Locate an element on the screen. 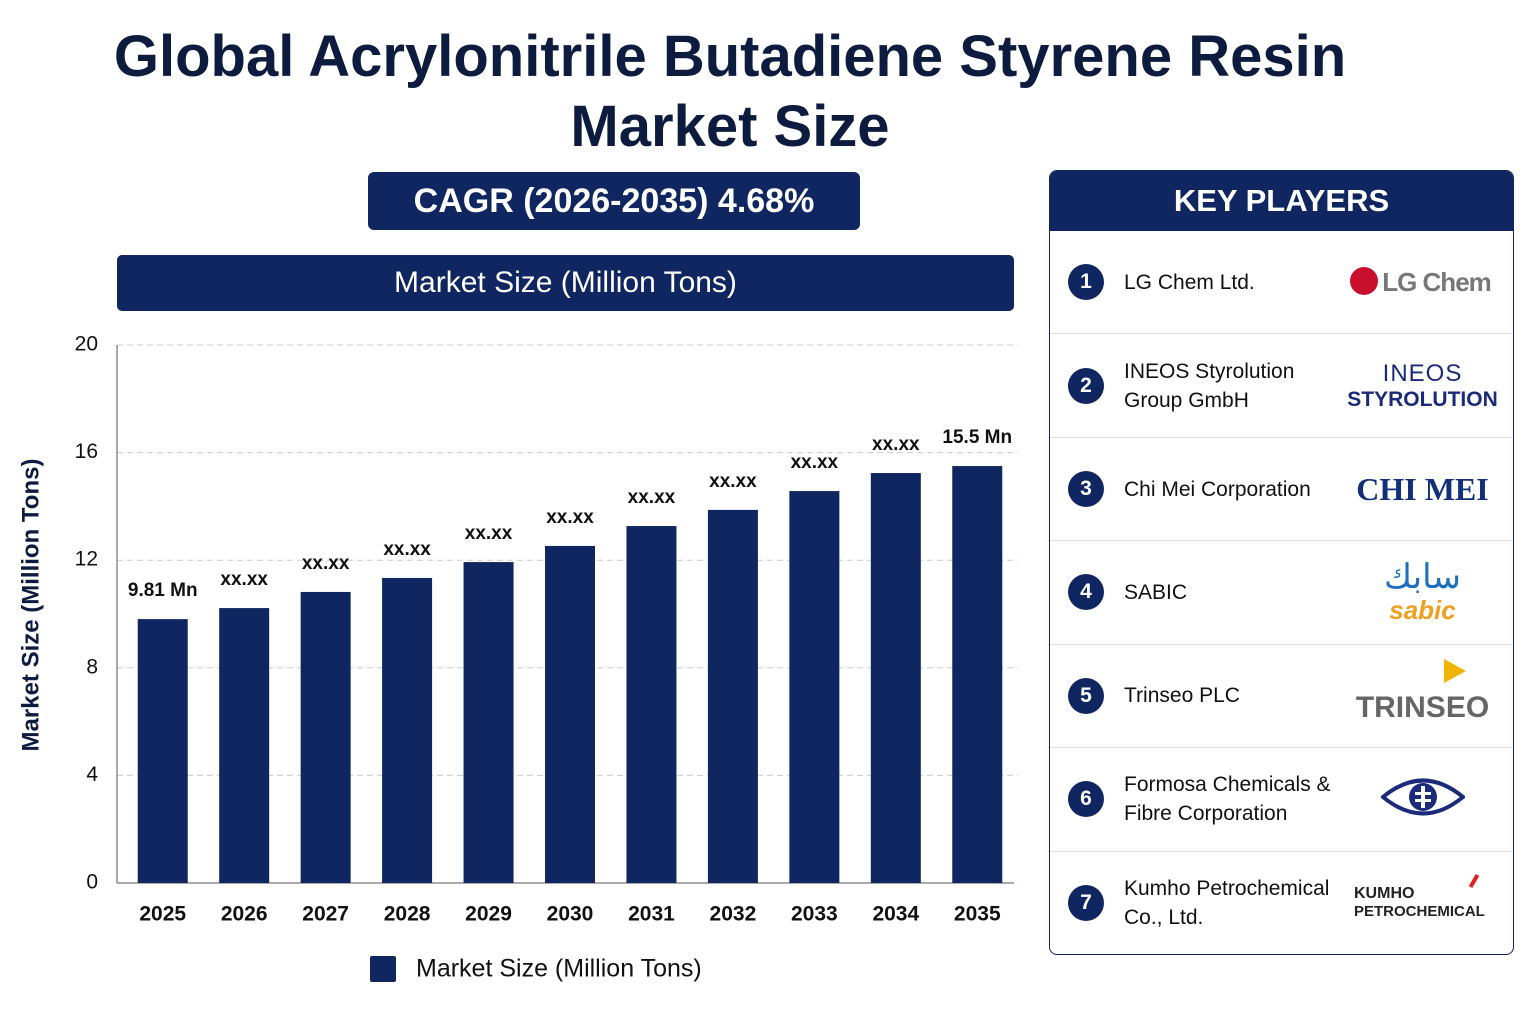  x-tick-label: 2029 is located at coordinates (488, 914).